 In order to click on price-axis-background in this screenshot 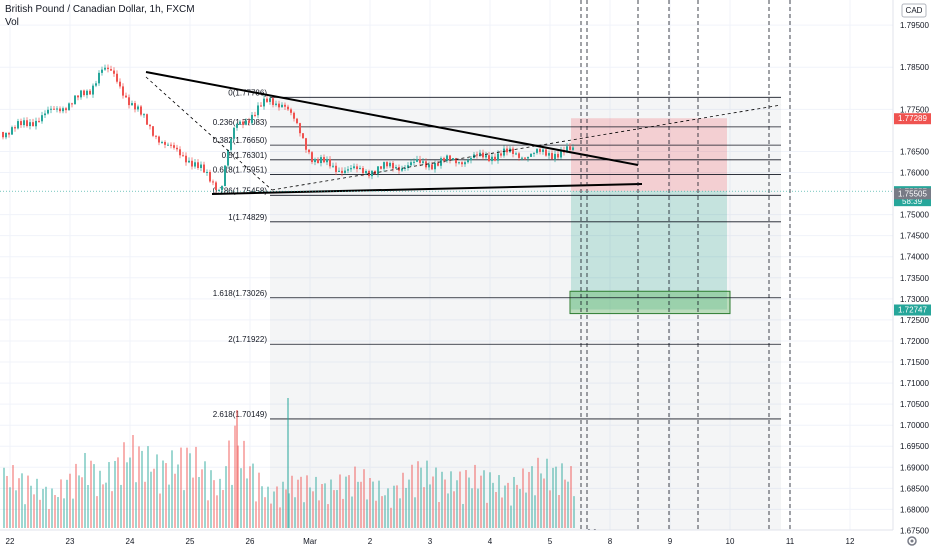, I will do `click(912, 275)`.